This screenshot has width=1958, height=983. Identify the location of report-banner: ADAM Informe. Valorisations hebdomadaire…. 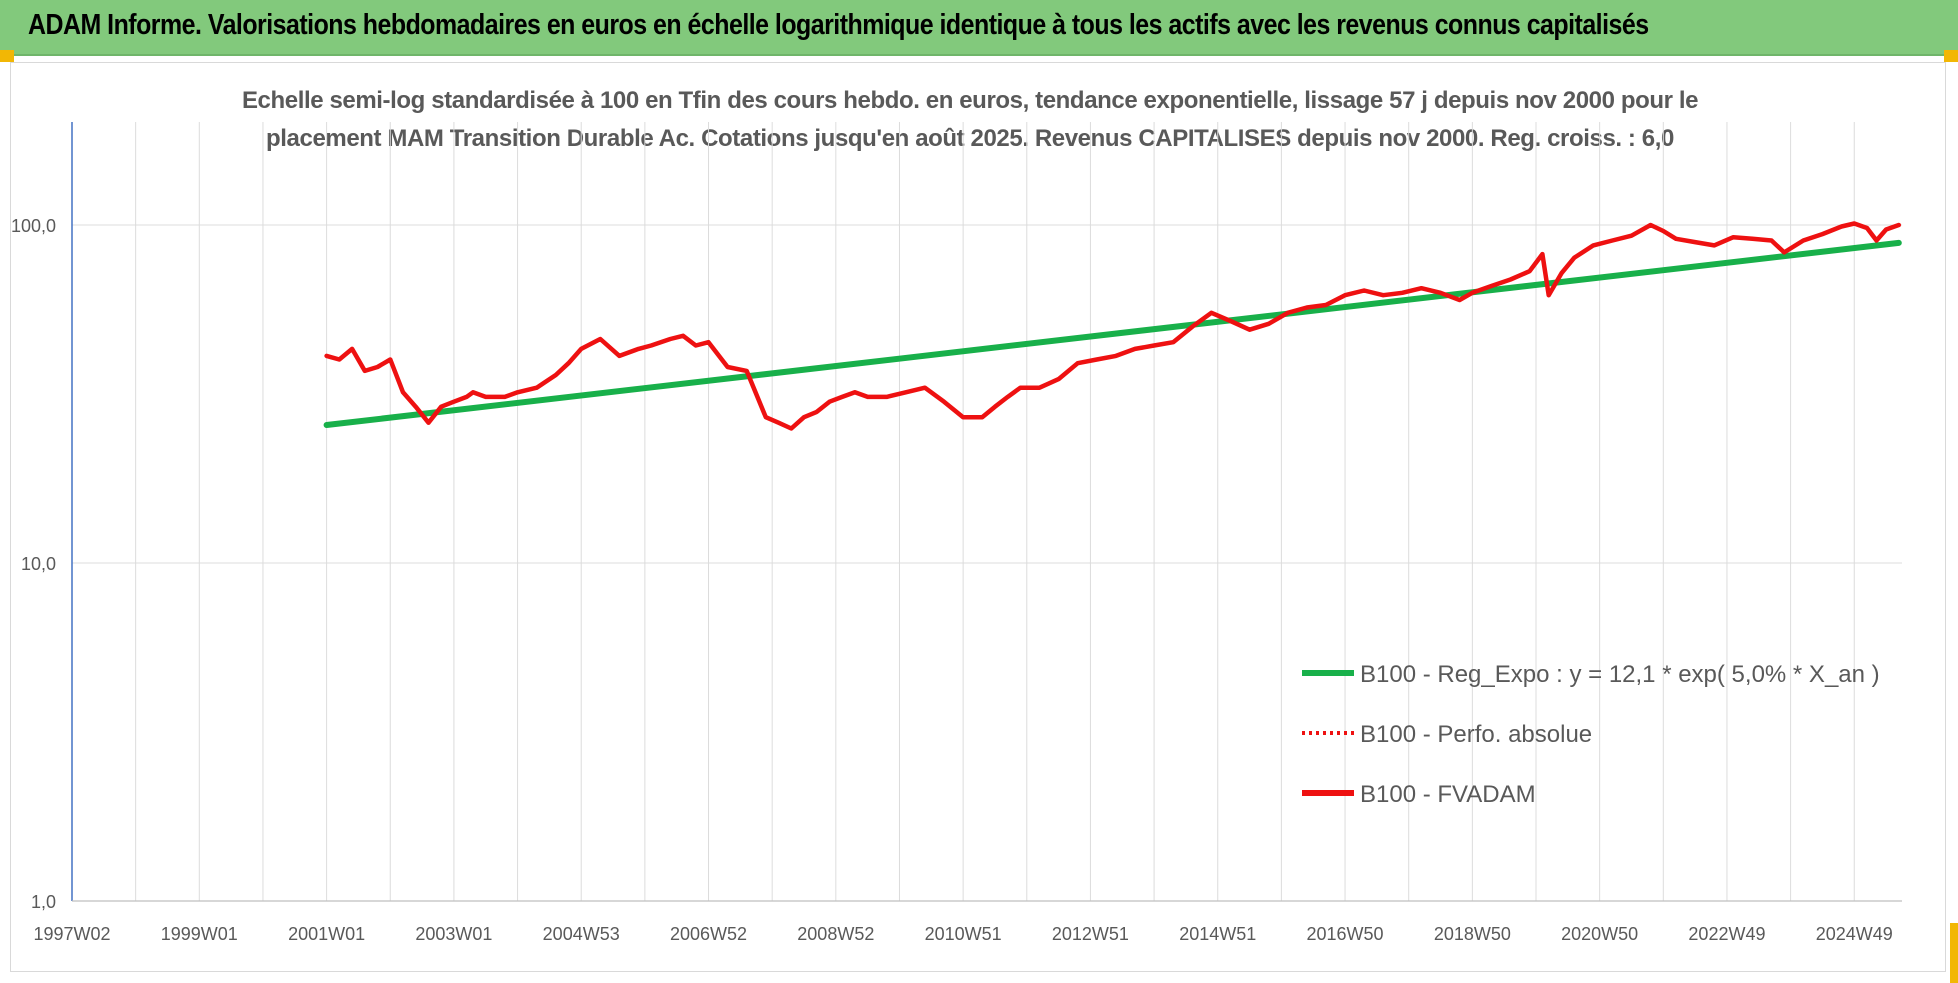
(979, 28).